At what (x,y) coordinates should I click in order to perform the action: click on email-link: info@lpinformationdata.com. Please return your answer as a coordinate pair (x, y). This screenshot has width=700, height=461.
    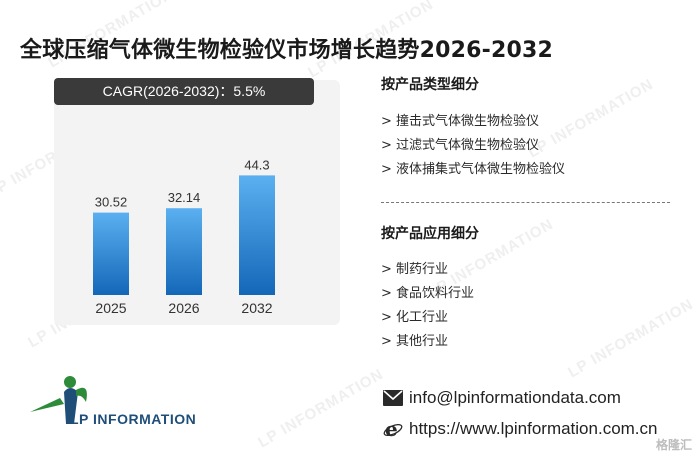
    Looking at the image, I should click on (515, 397).